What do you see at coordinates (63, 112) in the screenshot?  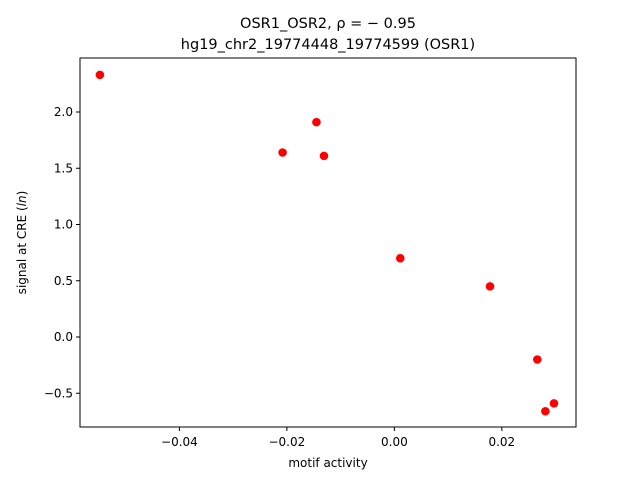 I see `y-tick-label-5: 2.0` at bounding box center [63, 112].